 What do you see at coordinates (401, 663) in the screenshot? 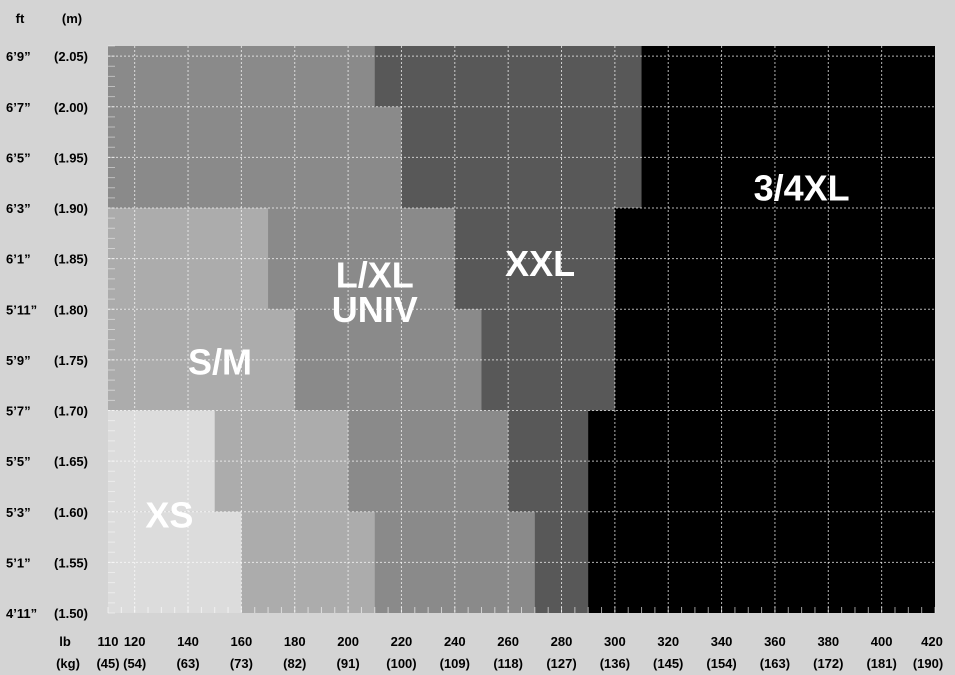
I see `x-tick-label-kg: (100)` at bounding box center [401, 663].